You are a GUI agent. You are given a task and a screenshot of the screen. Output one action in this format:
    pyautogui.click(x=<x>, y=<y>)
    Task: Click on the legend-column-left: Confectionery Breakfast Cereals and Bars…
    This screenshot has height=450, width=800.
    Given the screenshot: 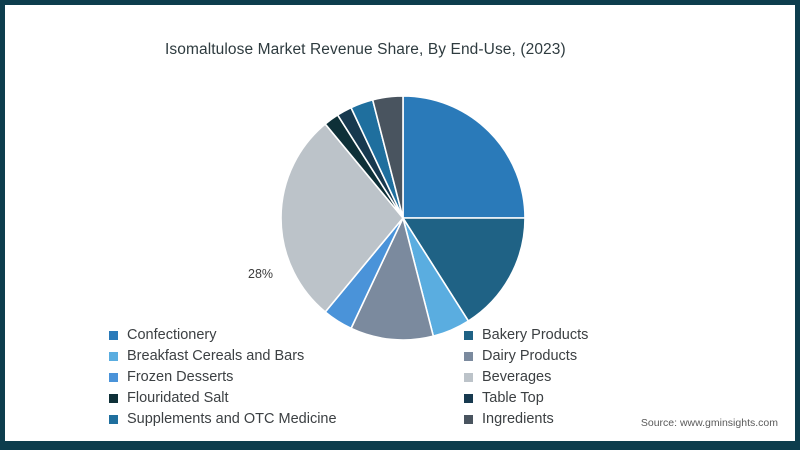 What is the action you would take?
    pyautogui.click(x=223, y=377)
    